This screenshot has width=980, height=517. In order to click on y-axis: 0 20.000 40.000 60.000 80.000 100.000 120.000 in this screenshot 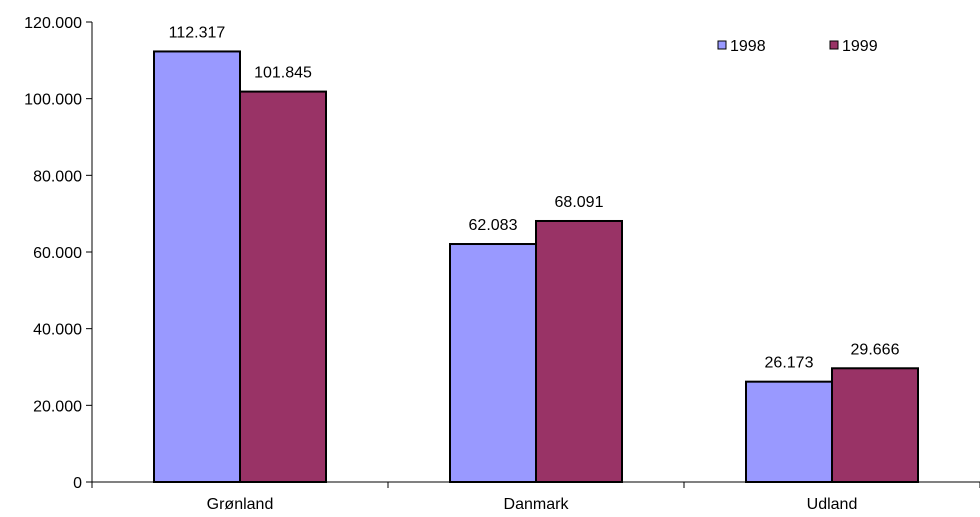, I will do `click(58, 253)`.